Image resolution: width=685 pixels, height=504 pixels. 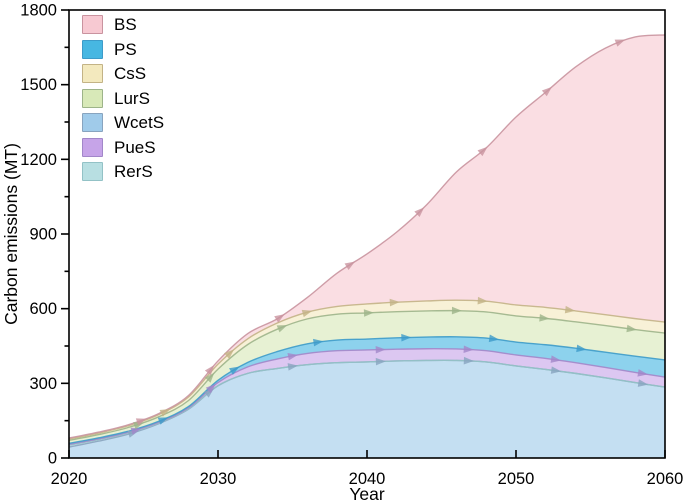 What do you see at coordinates (125, 24) in the screenshot?
I see `legend-label: BS` at bounding box center [125, 24].